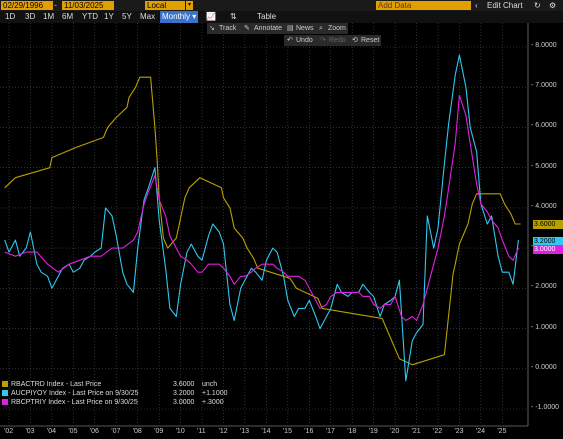 This screenshot has width=563, height=439. What do you see at coordinates (212, 28) in the screenshot?
I see `track-icon: ↘` at bounding box center [212, 28].